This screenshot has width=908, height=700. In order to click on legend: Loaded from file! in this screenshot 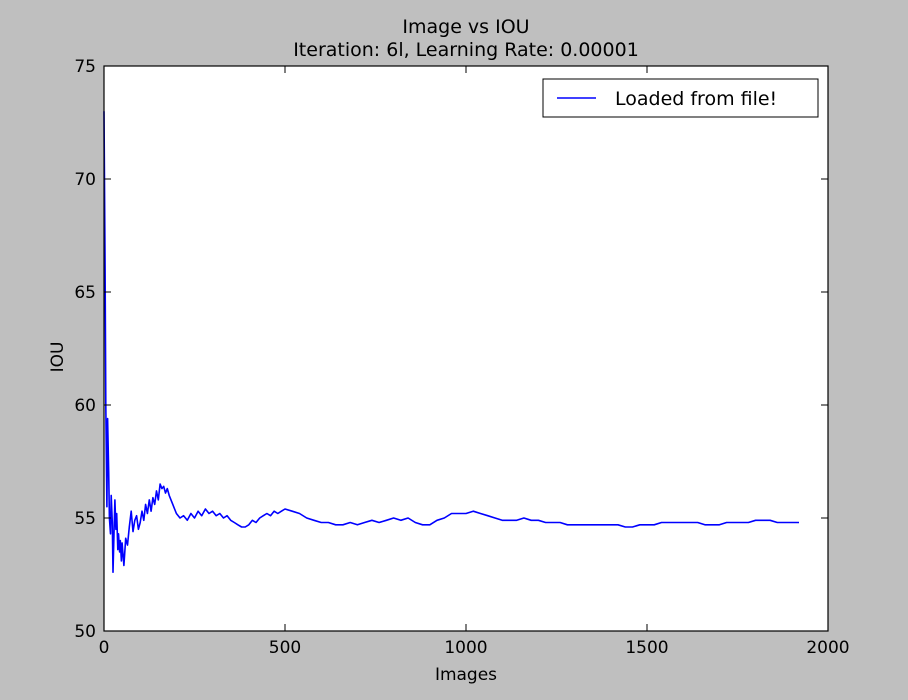, I will do `click(680, 98)`.